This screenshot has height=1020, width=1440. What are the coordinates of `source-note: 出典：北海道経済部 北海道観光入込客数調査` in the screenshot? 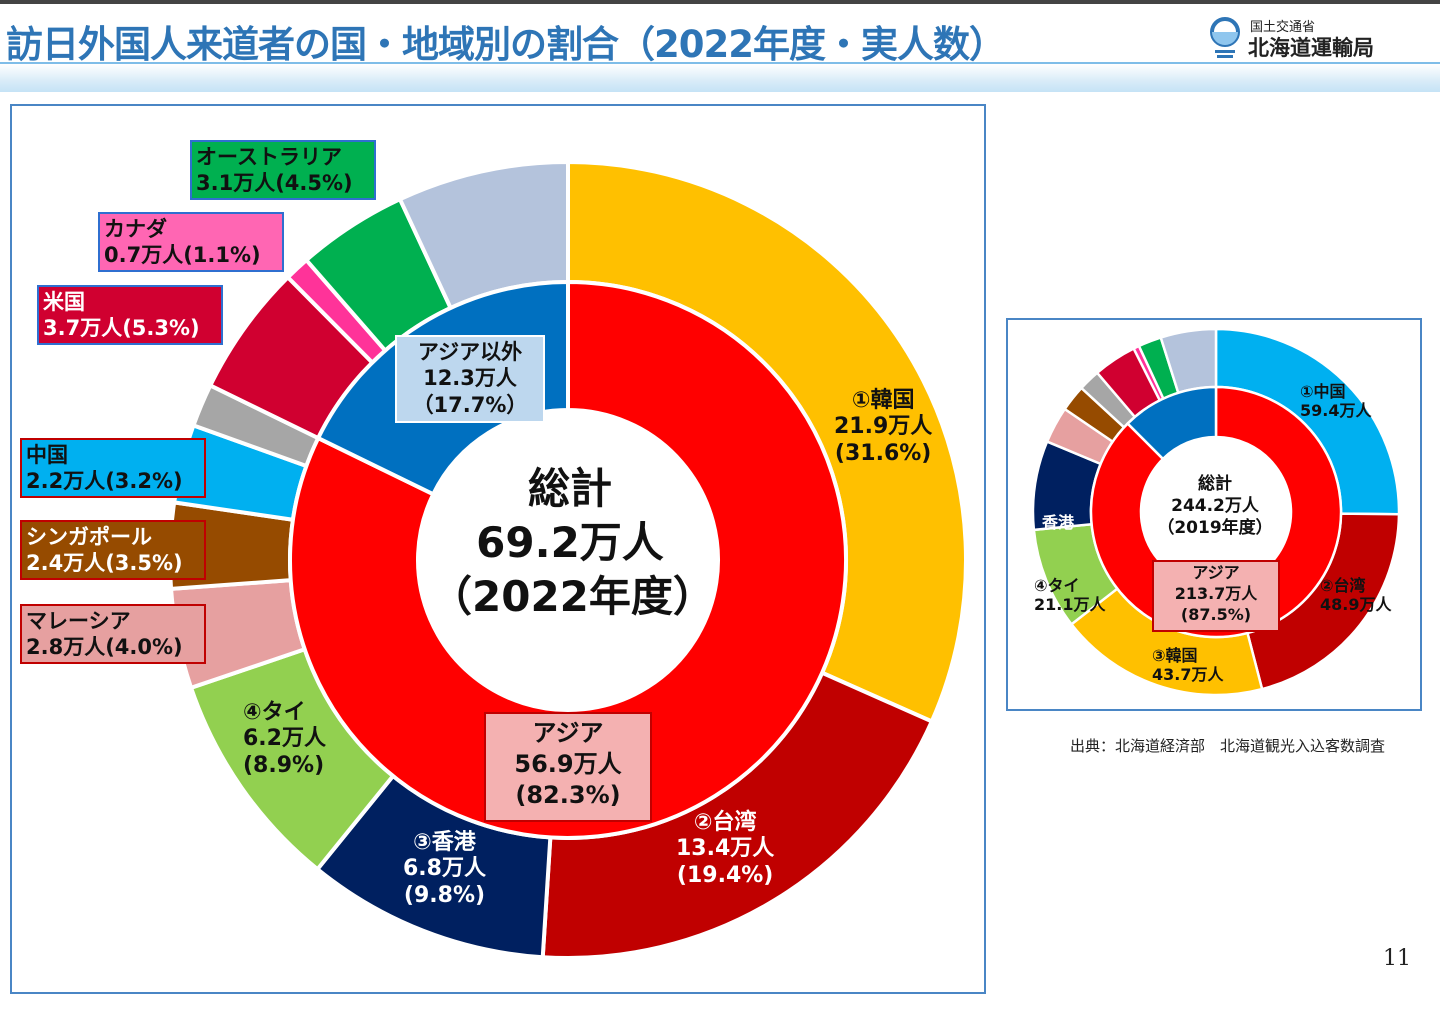 It's located at (1228, 746).